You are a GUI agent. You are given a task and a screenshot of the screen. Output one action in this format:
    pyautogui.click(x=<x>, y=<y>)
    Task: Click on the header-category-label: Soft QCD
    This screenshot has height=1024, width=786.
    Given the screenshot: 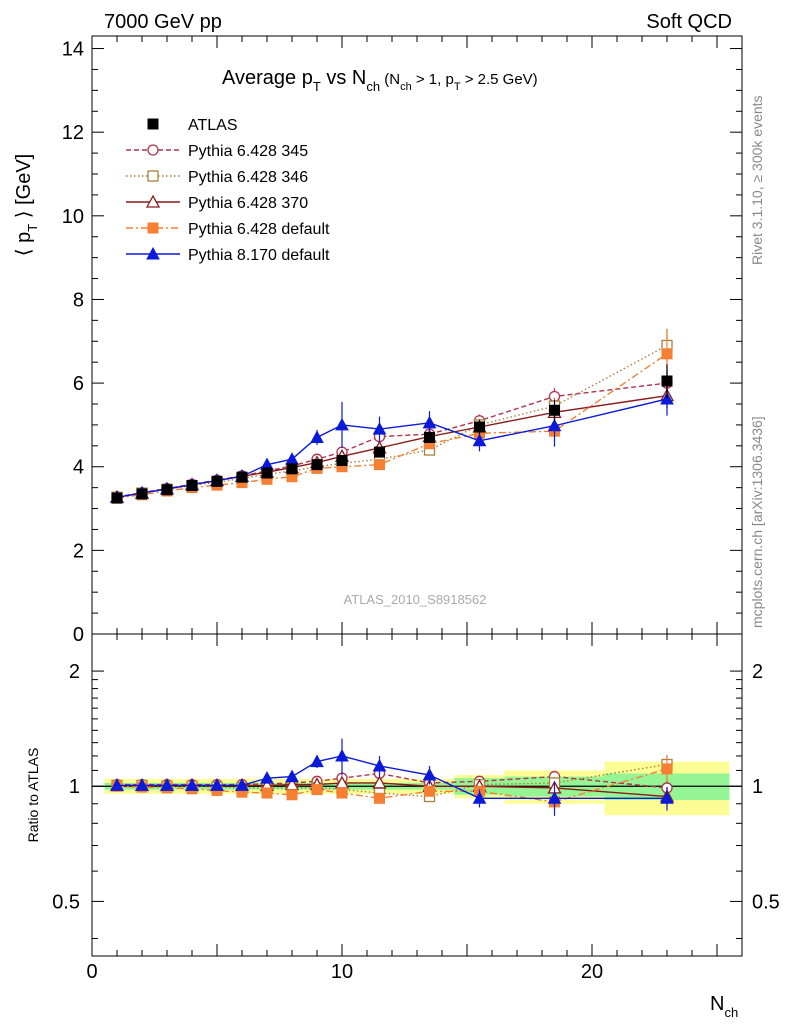 What is the action you would take?
    pyautogui.click(x=689, y=22)
    